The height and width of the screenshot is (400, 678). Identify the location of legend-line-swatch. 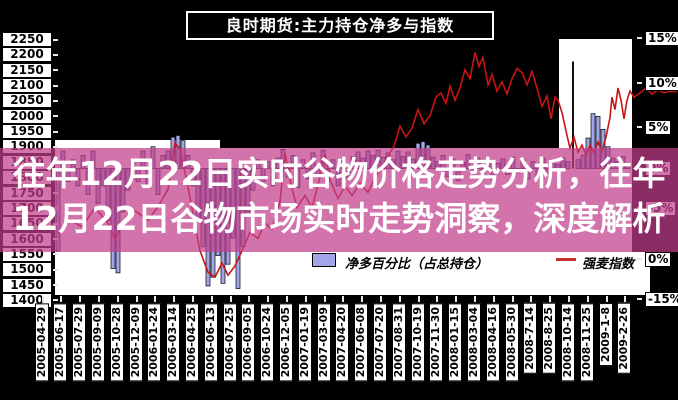
(566, 259).